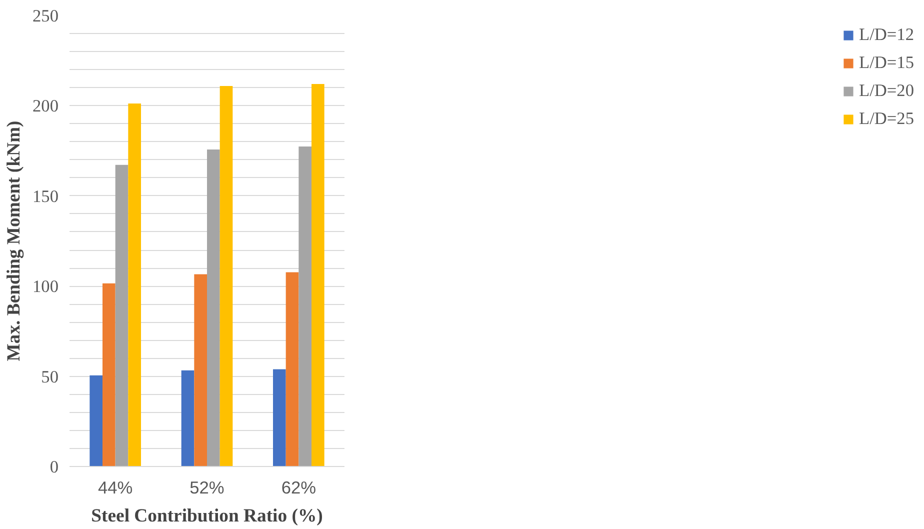 Image resolution: width=924 pixels, height=529 pixels. I want to click on x-tick-label: 62%, so click(298, 488).